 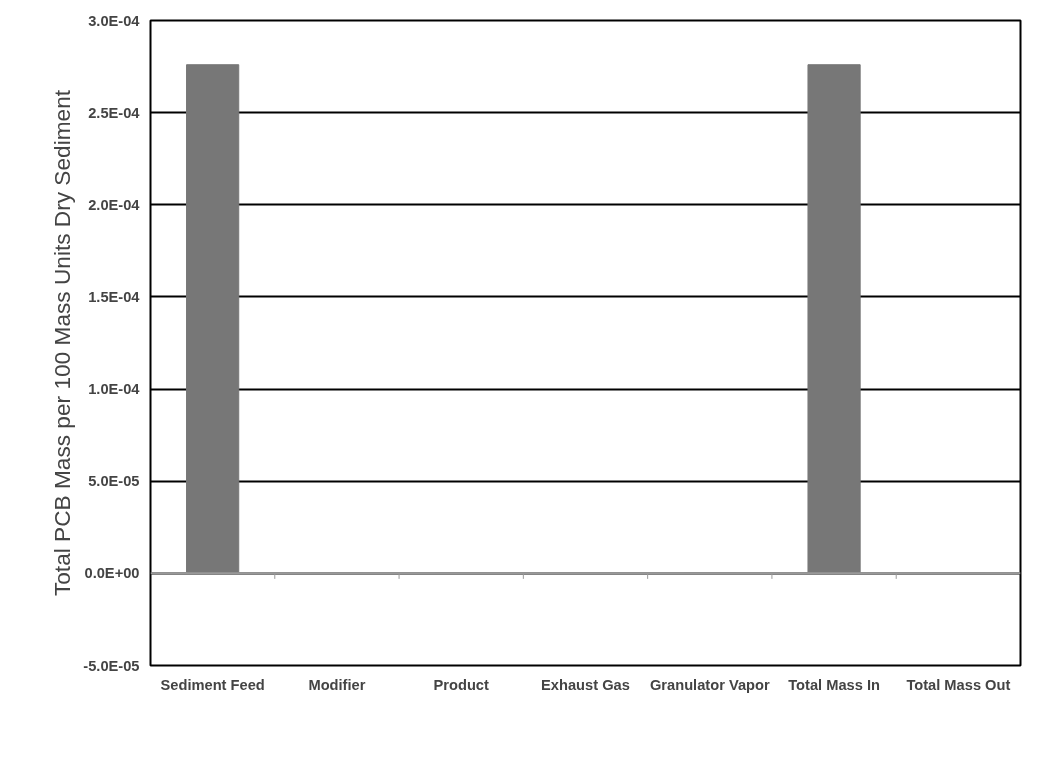 I want to click on x-tick-label: Total Mass In, so click(x=834, y=684).